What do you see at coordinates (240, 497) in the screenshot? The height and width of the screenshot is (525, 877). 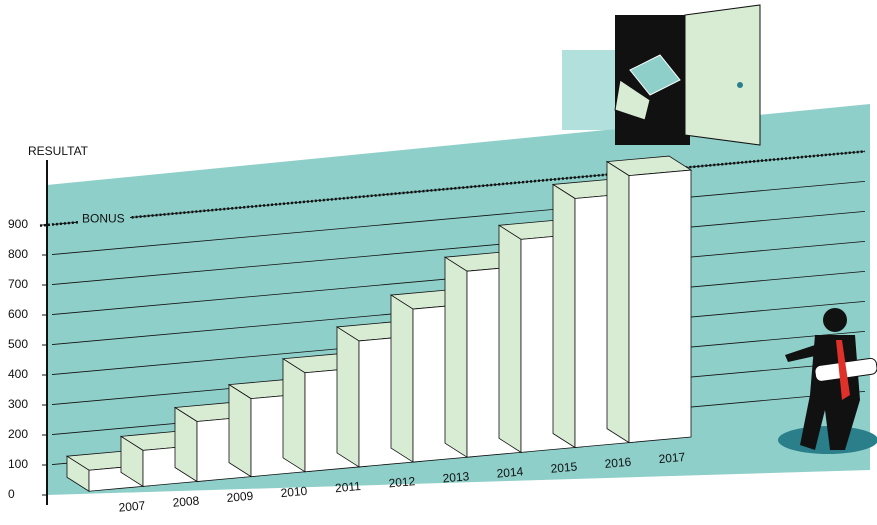 I see `x-tick-label: 2009` at bounding box center [240, 497].